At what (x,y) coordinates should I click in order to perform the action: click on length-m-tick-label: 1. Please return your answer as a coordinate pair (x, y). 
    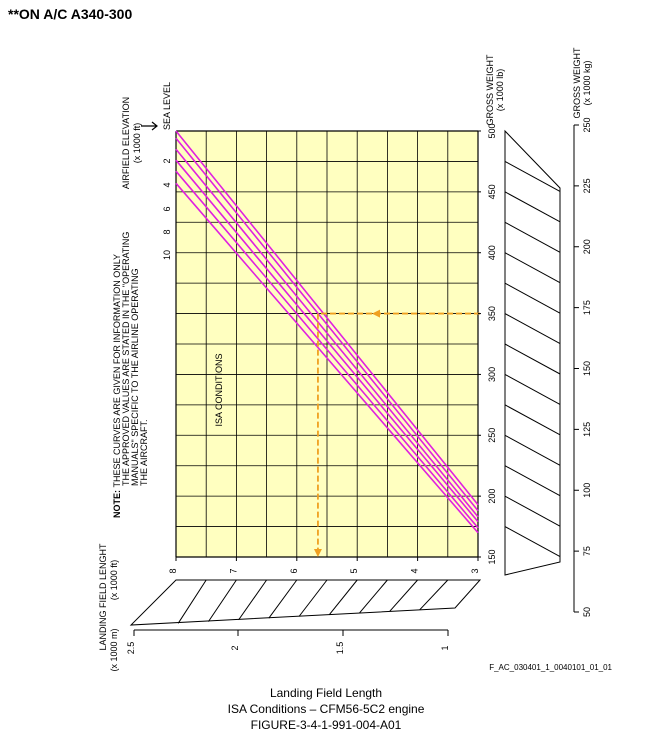
    Looking at the image, I should click on (445, 647).